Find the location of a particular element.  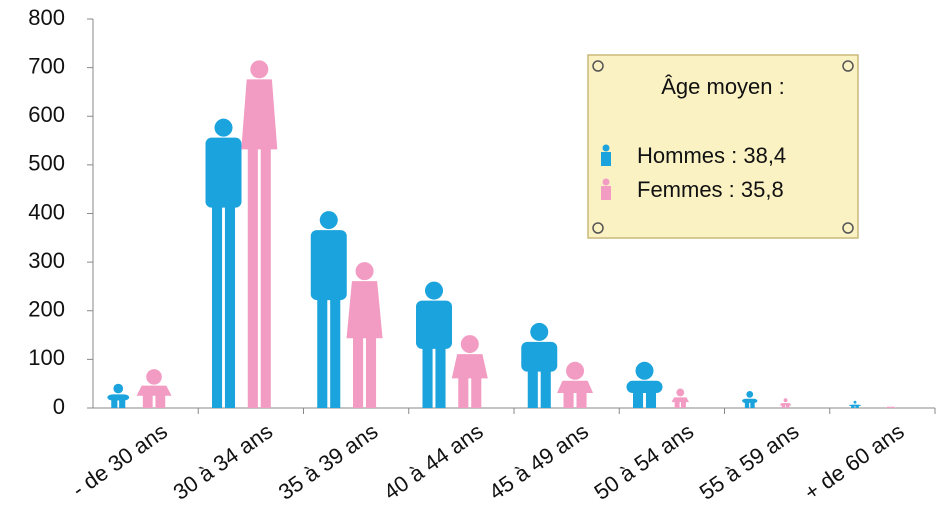

y-tick-label: 100 is located at coordinates (46, 357).